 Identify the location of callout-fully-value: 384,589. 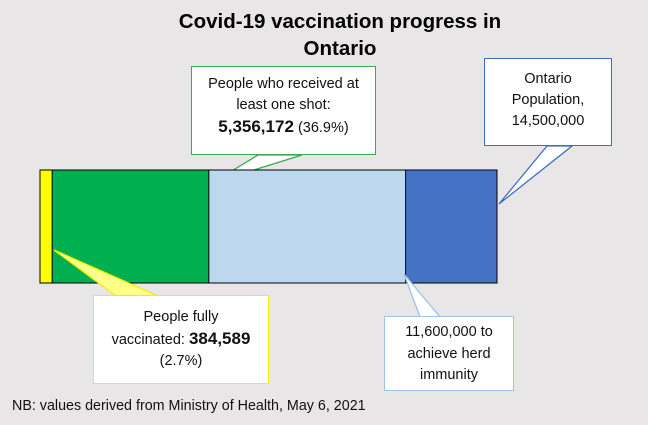
(219, 338).